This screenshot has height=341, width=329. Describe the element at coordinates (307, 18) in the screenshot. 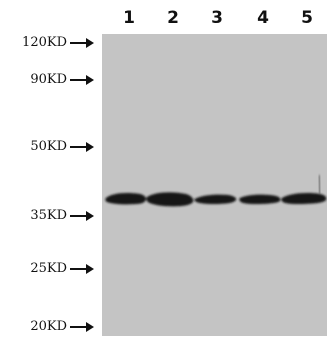

I see `lane-label-5: 5` at that location.